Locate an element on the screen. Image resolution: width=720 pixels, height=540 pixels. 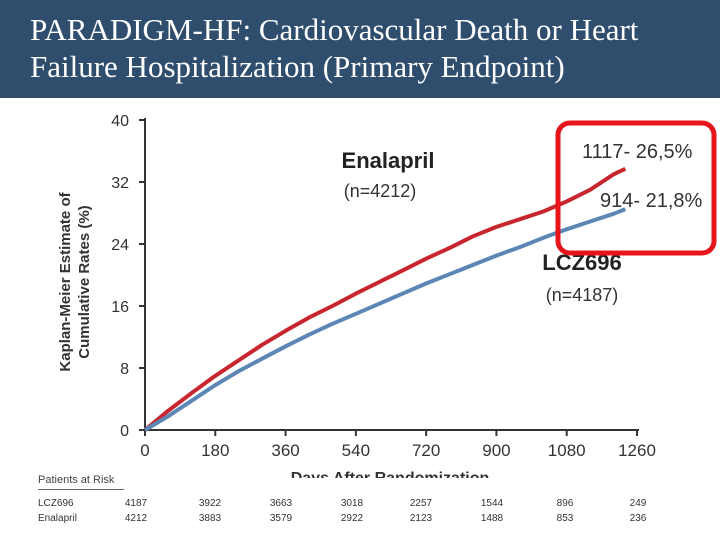
y-tick-label: 0 is located at coordinates (124, 431).